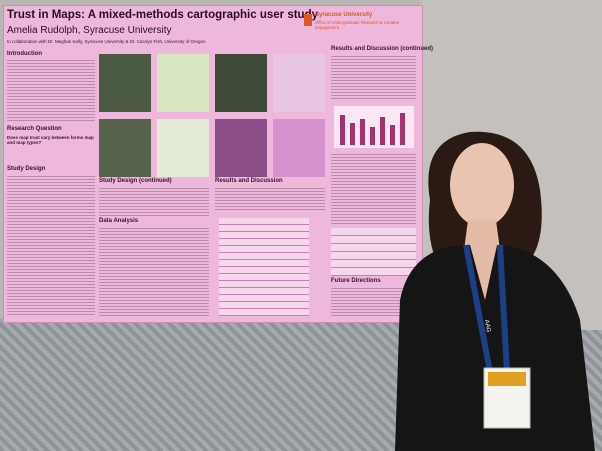  Describe the element at coordinates (487, 326) in the screenshot. I see `lanyard-text: AAG` at that location.